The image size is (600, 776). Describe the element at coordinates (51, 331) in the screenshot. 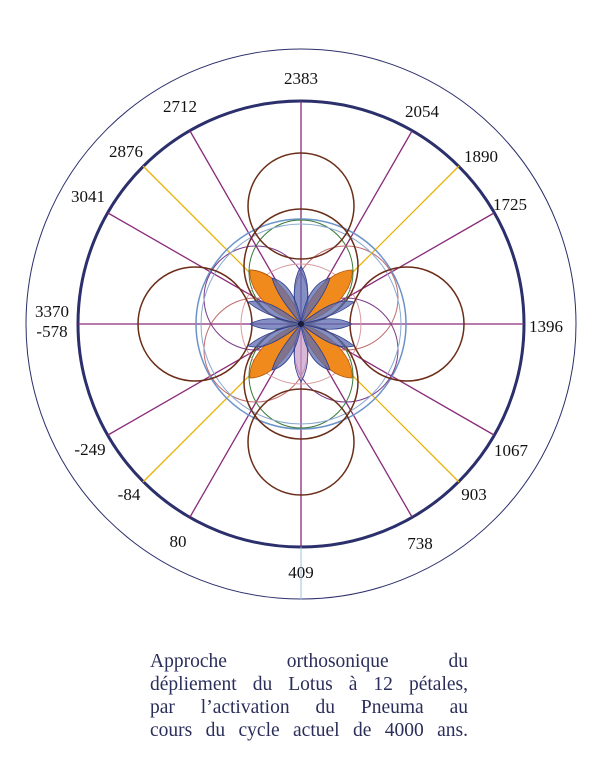

I see `label-minus-578: -578` at that location.